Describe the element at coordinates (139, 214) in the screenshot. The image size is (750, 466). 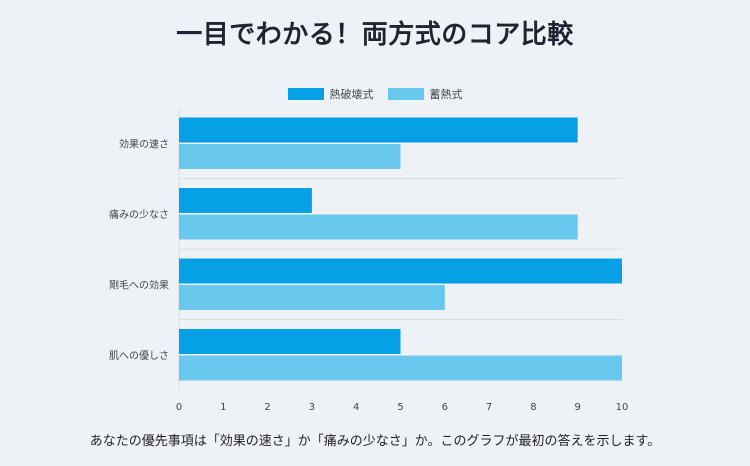
I see `category-label: 痛みの少なさ` at that location.